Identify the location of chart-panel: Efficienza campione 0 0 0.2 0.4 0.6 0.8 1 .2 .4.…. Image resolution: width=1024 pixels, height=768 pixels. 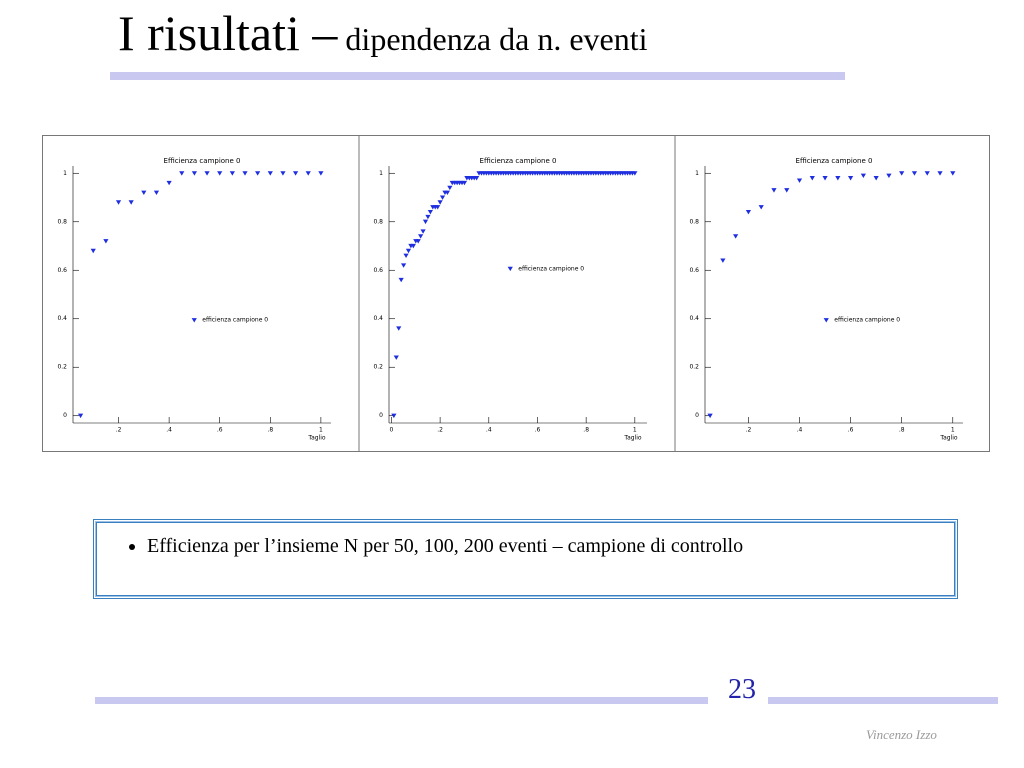
(194, 299).